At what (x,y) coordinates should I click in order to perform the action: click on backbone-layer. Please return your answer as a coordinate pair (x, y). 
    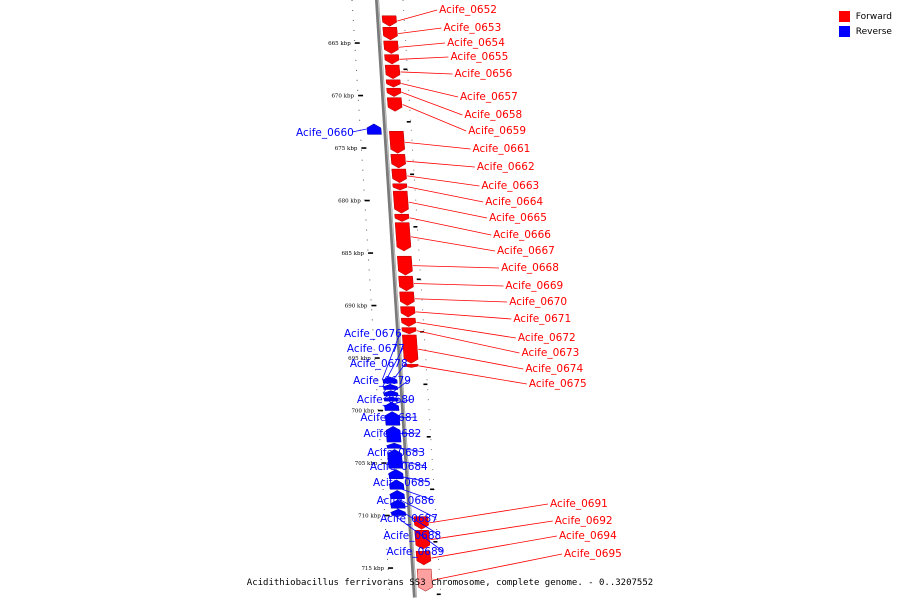
    Looking at the image, I should click on (395, 299).